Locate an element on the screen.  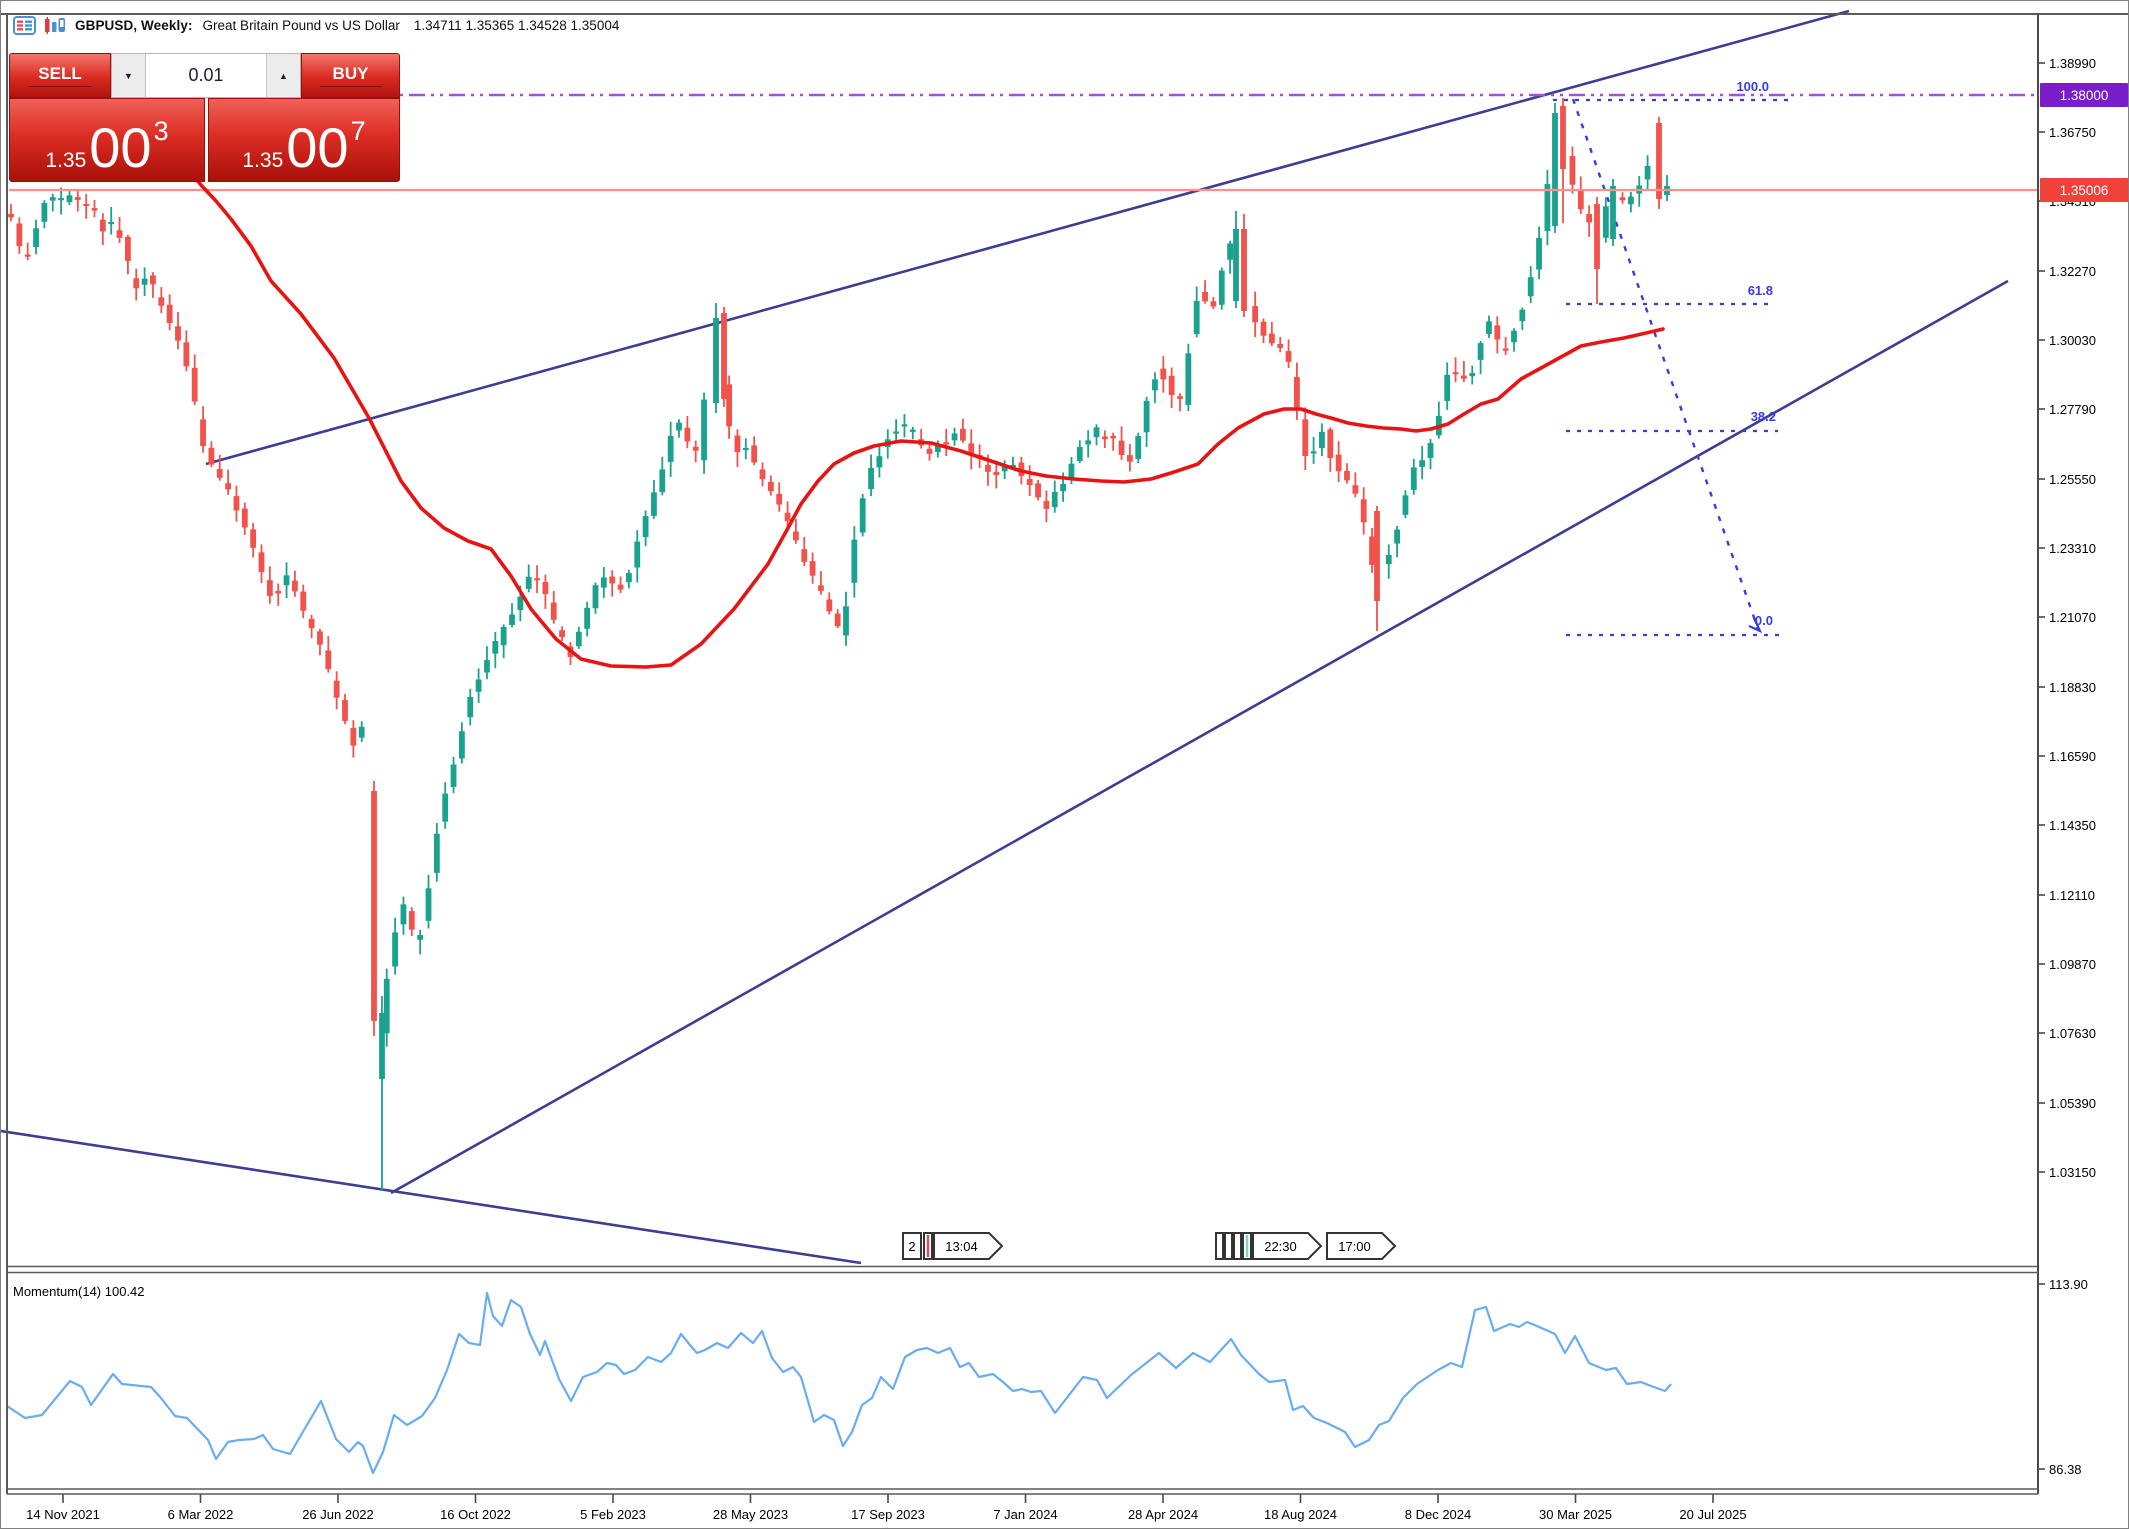
price-axis-label: 1.30030 is located at coordinates (2072, 340).